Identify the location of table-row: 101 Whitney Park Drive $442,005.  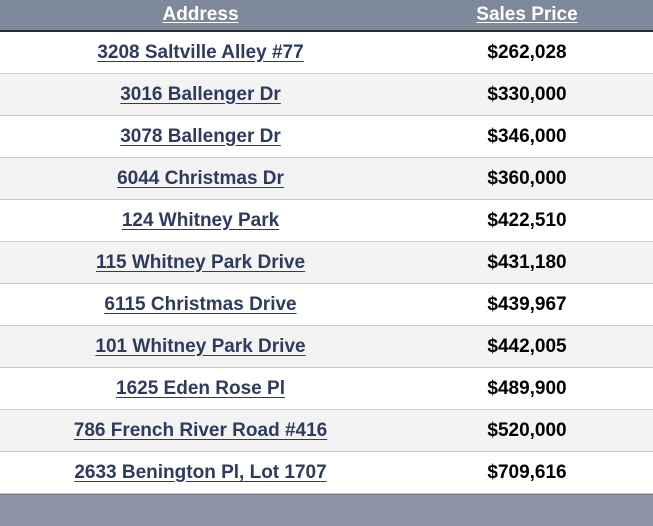
(326, 347).